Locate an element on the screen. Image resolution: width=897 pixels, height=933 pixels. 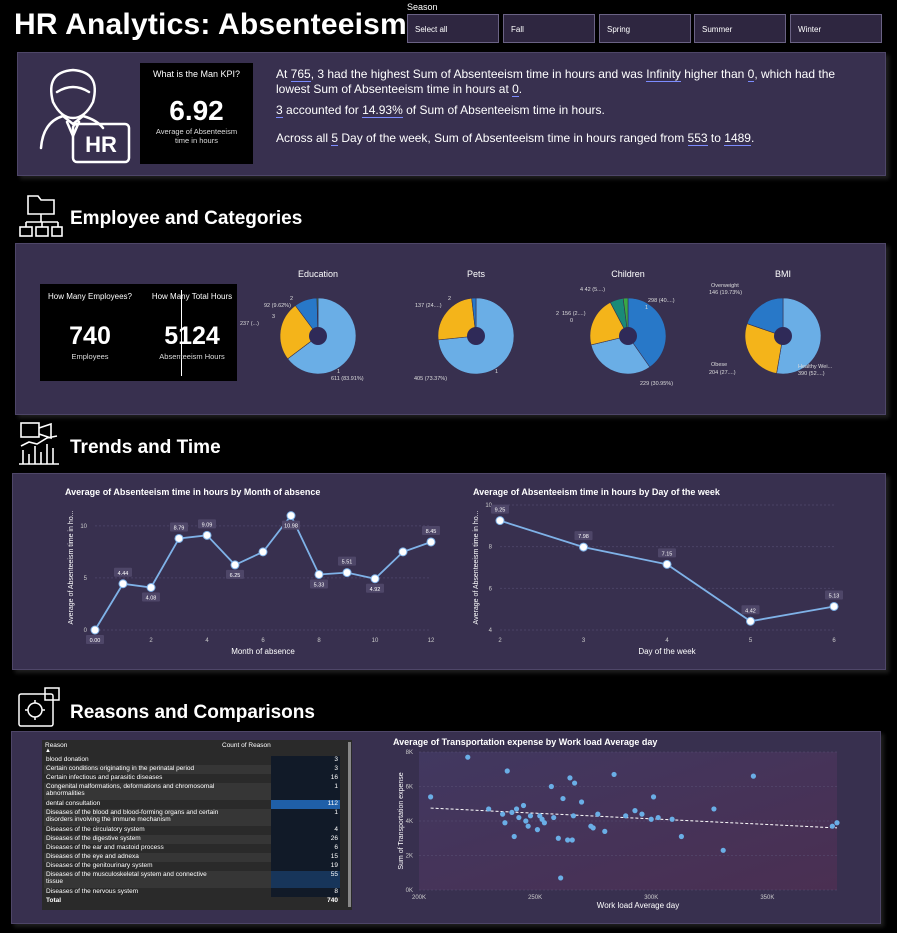
data-label: 7.15 is located at coordinates (667, 554).